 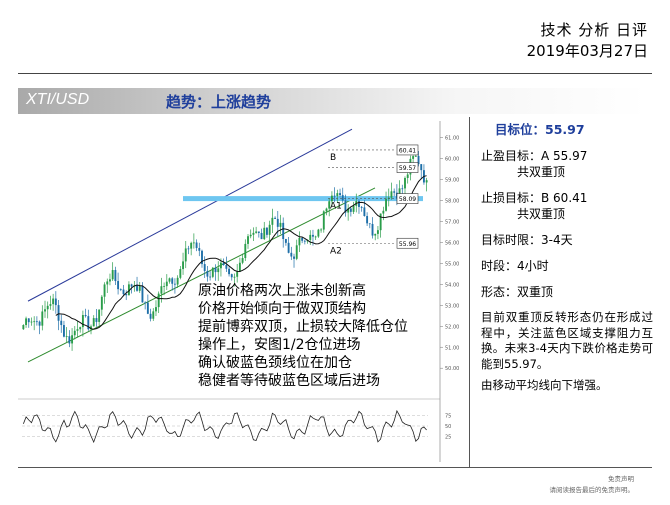 I want to click on take-profit: 止盈目标：A 55.97 共双重顶, so click(x=567, y=164).